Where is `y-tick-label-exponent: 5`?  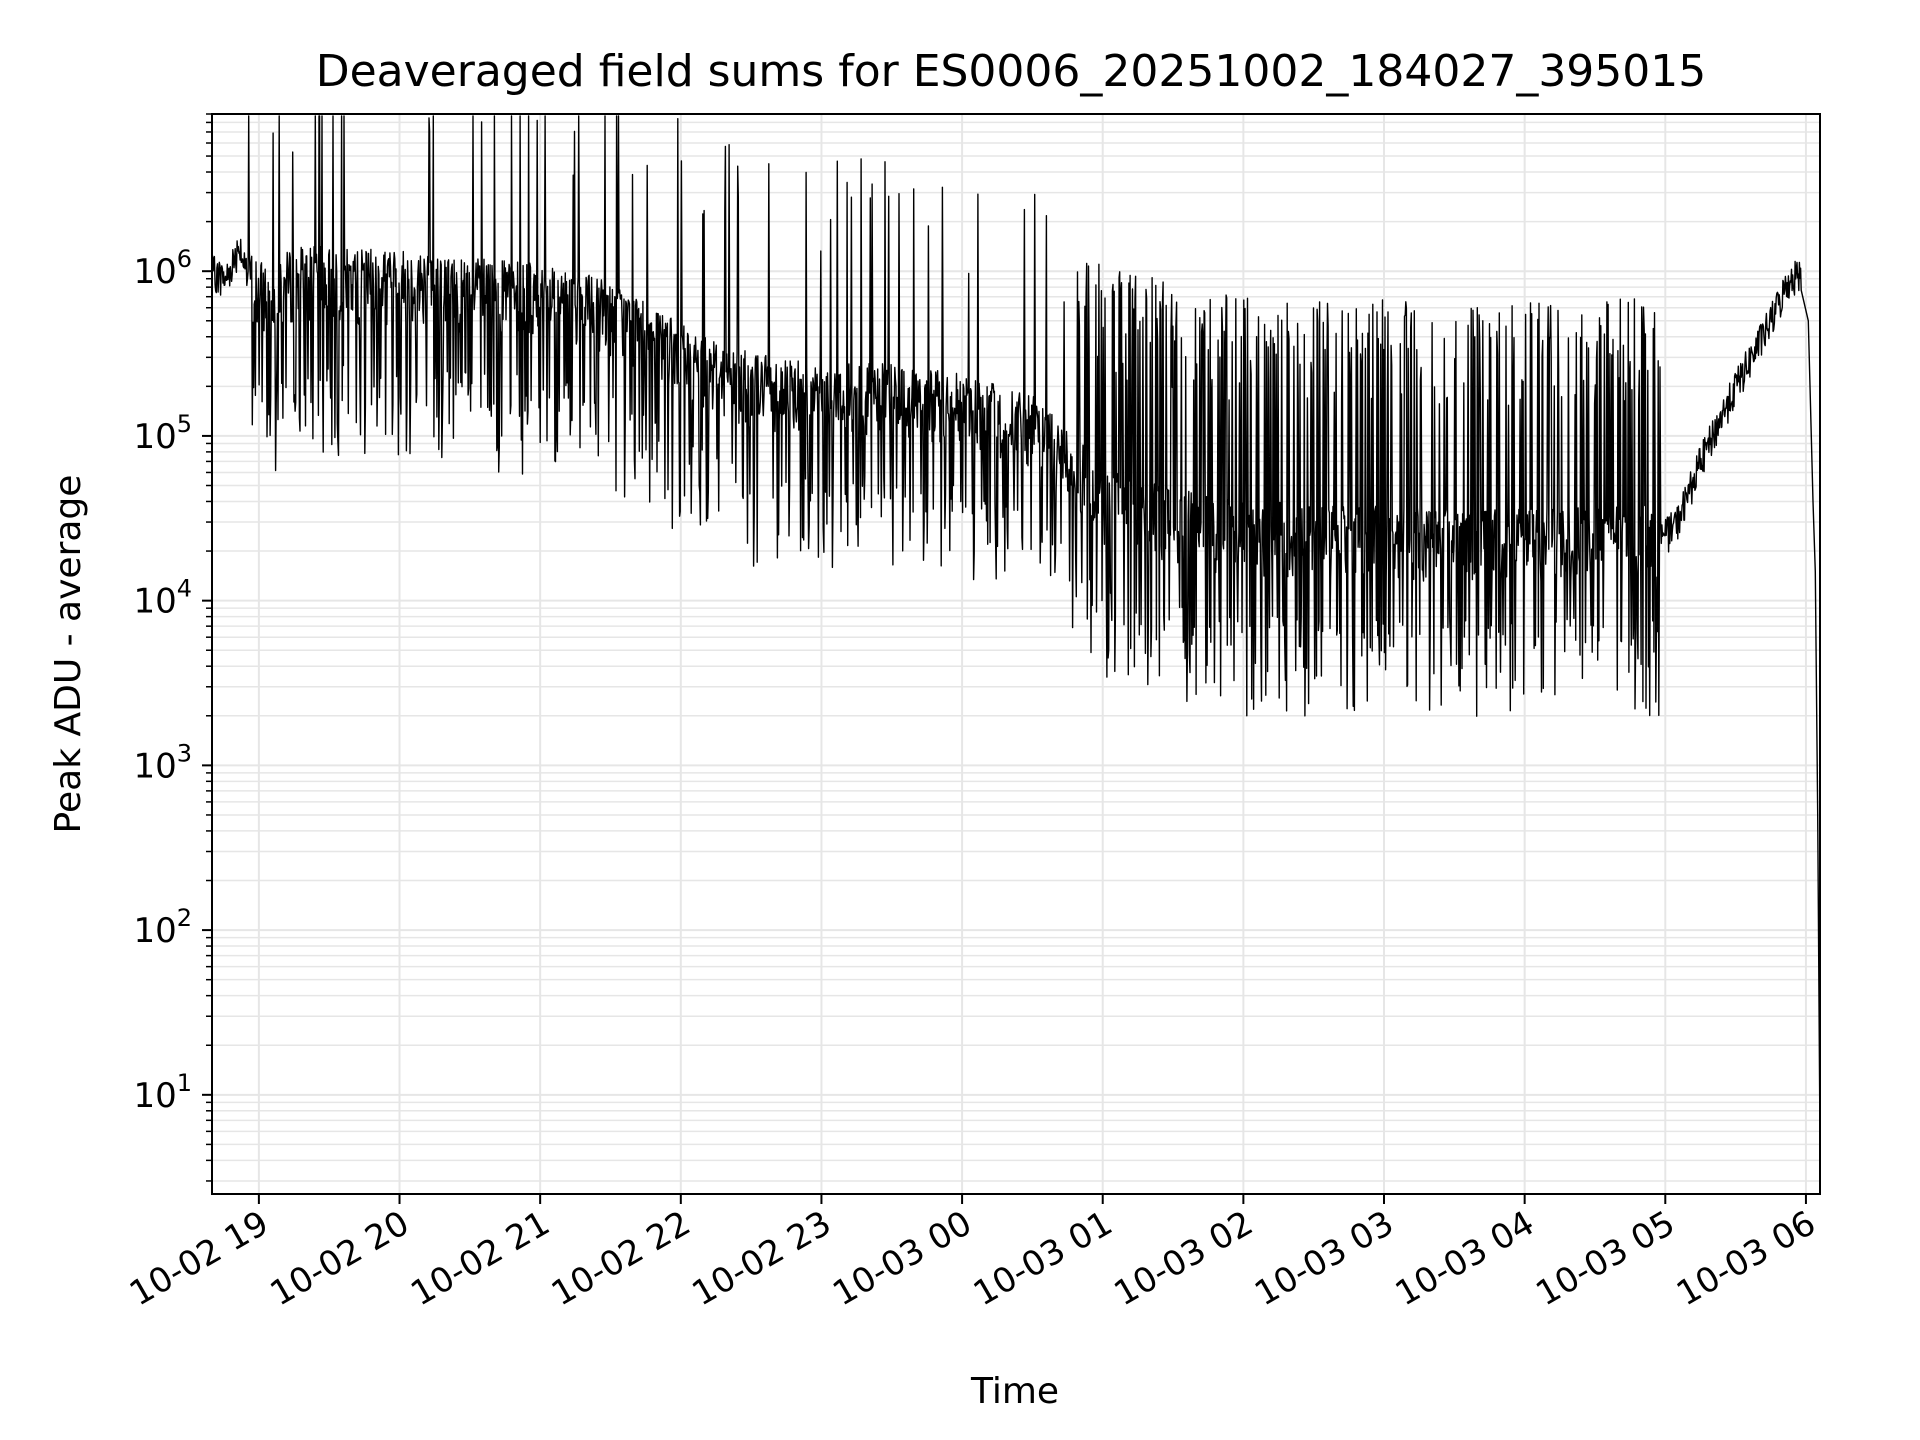
y-tick-label-exponent: 5 is located at coordinates (184, 424).